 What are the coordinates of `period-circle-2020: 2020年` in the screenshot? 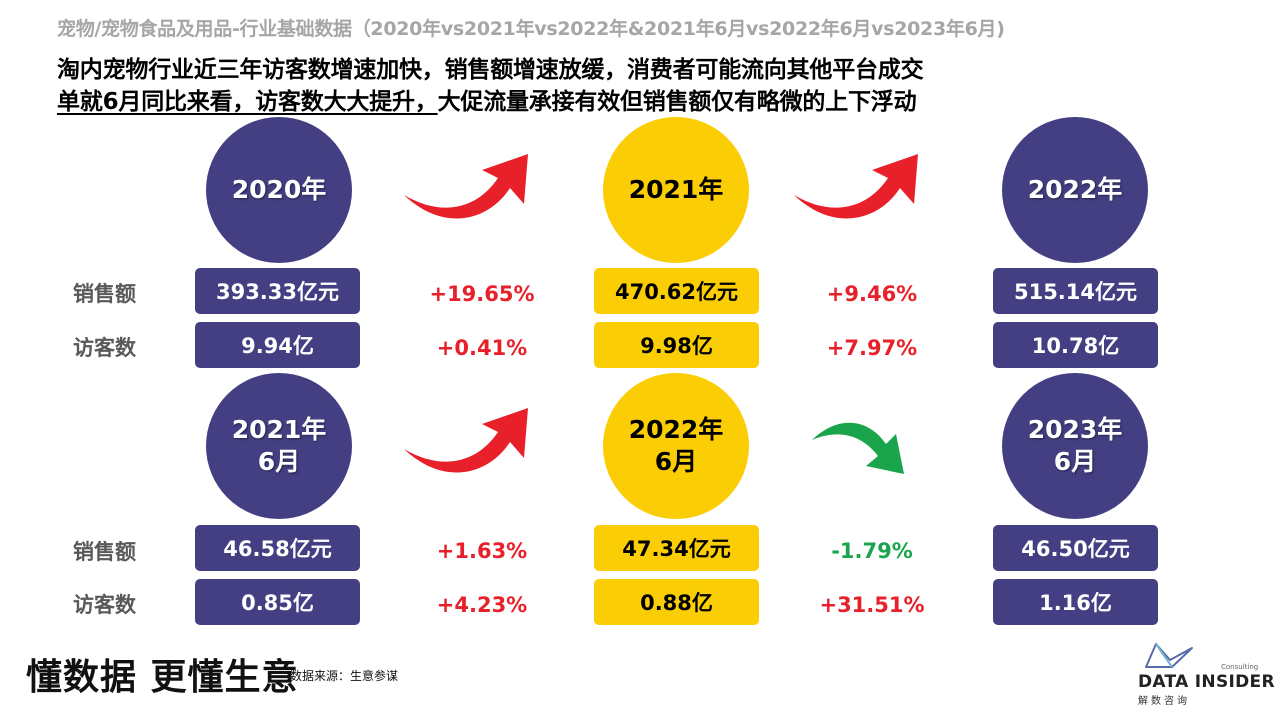 It's located at (279, 190).